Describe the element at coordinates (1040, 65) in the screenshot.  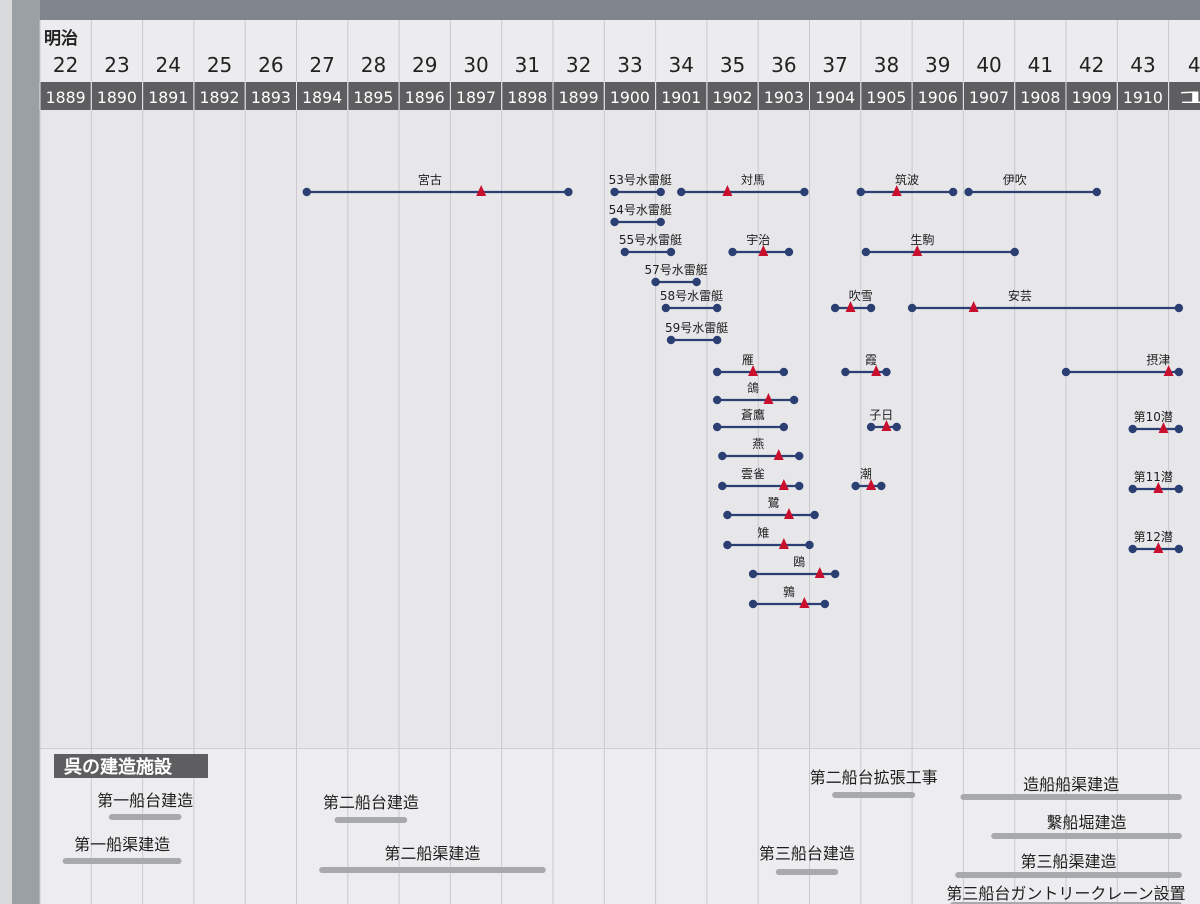
I see `era-year-number: 41` at that location.